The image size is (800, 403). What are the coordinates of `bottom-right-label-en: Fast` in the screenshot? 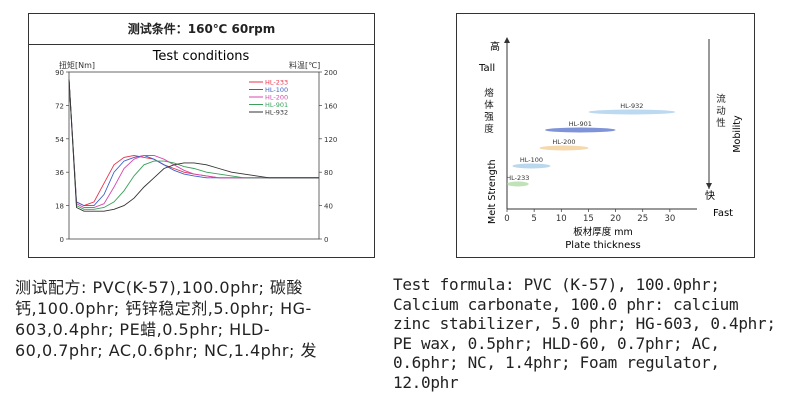 It's located at (723, 213).